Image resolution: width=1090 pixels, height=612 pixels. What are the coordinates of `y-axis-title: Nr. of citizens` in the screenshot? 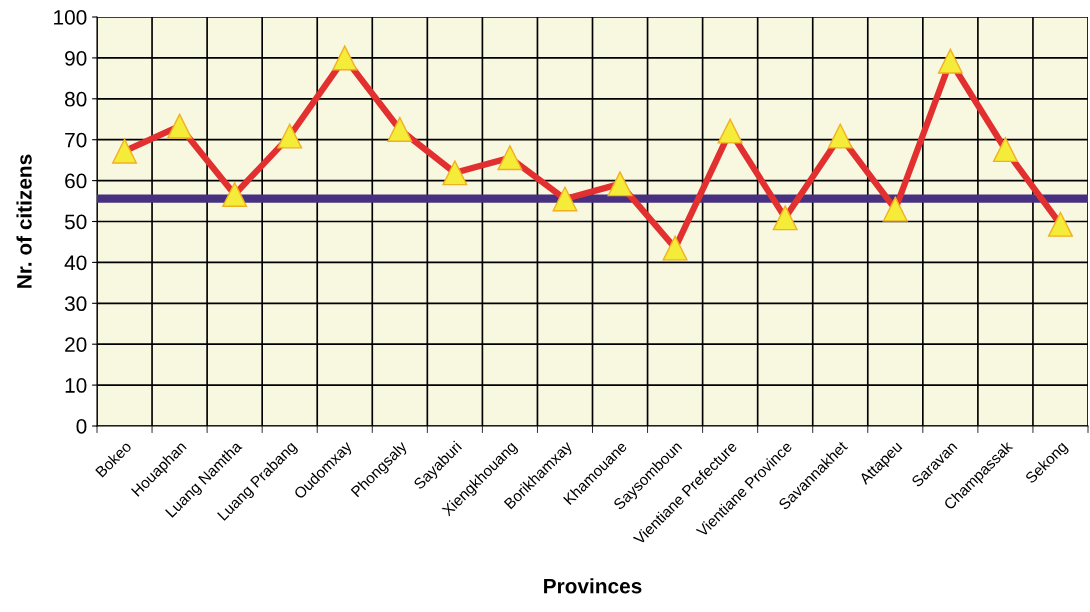 It's located at (24, 221).